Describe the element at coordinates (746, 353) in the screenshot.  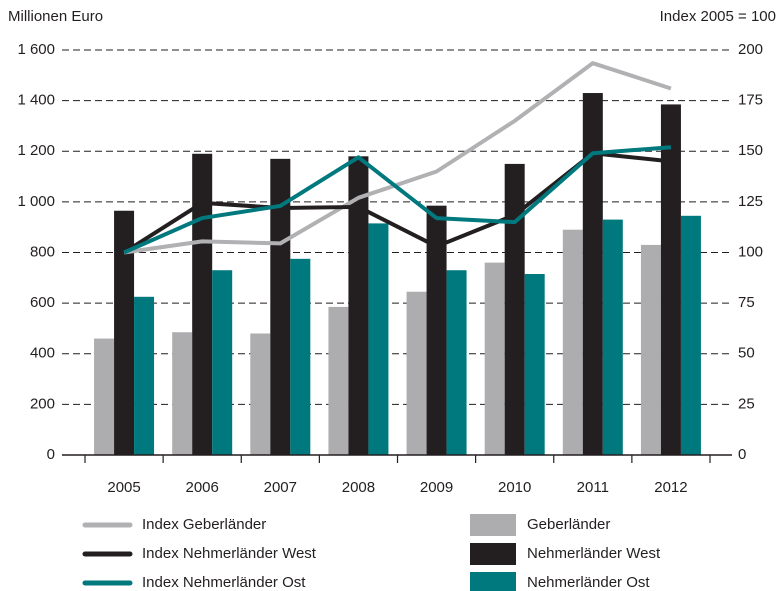
I see `y2-tick-label: 50` at that location.